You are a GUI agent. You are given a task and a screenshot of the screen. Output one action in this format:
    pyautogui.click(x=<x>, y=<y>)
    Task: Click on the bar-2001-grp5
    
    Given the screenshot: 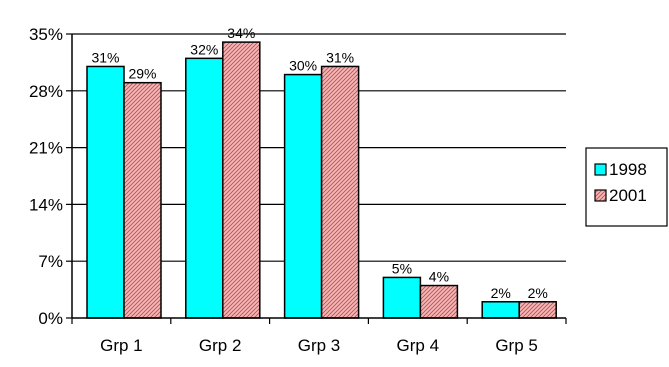 What is the action you would take?
    pyautogui.click(x=537, y=310)
    